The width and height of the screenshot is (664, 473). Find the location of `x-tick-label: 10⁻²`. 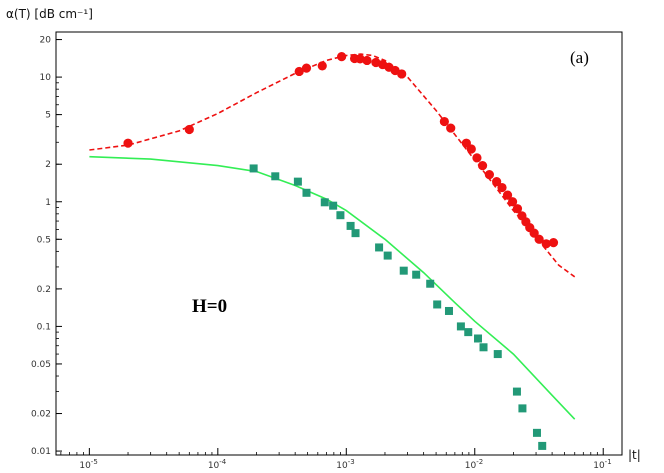

x-tick-label: 10⁻² is located at coordinates (474, 464).